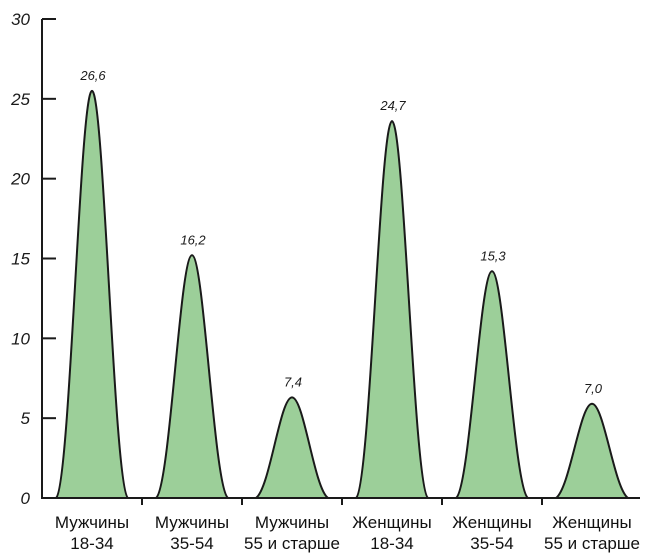 Image resolution: width=664 pixels, height=554 pixels. Describe the element at coordinates (591, 522) in the screenshot. I see `category-label-6-line-1: Женщины` at that location.